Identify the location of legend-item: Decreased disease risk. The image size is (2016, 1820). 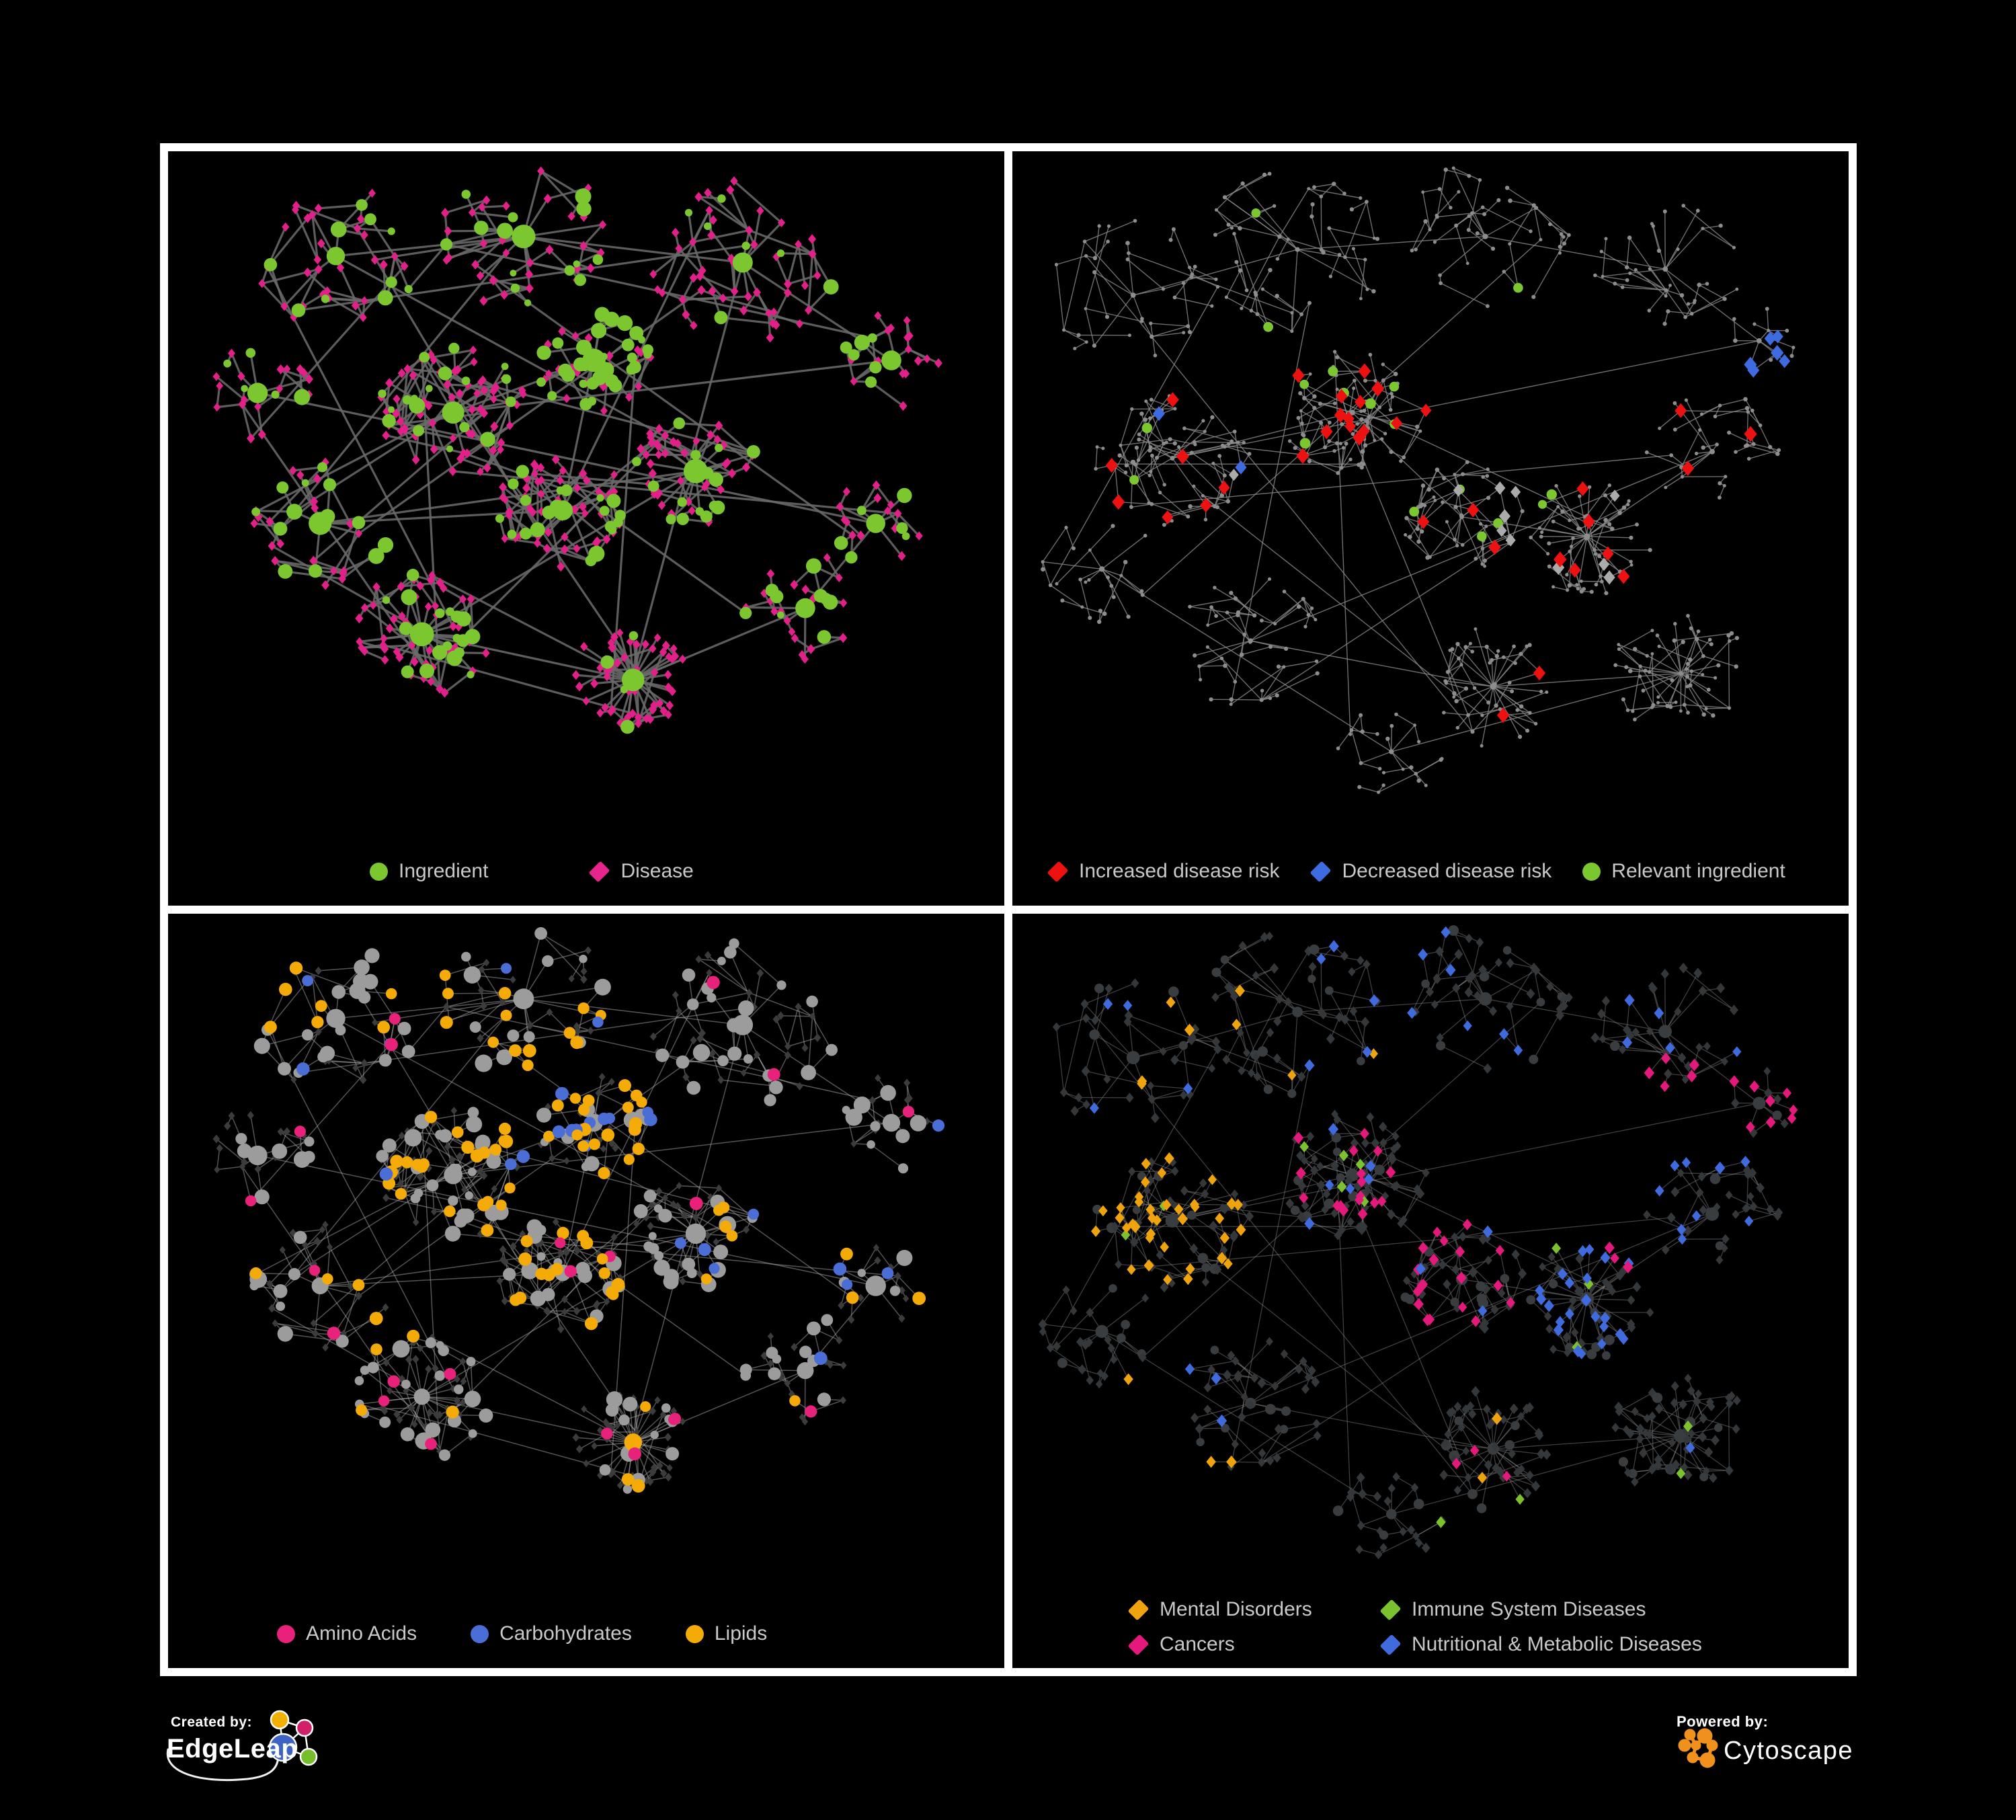
(1430, 871).